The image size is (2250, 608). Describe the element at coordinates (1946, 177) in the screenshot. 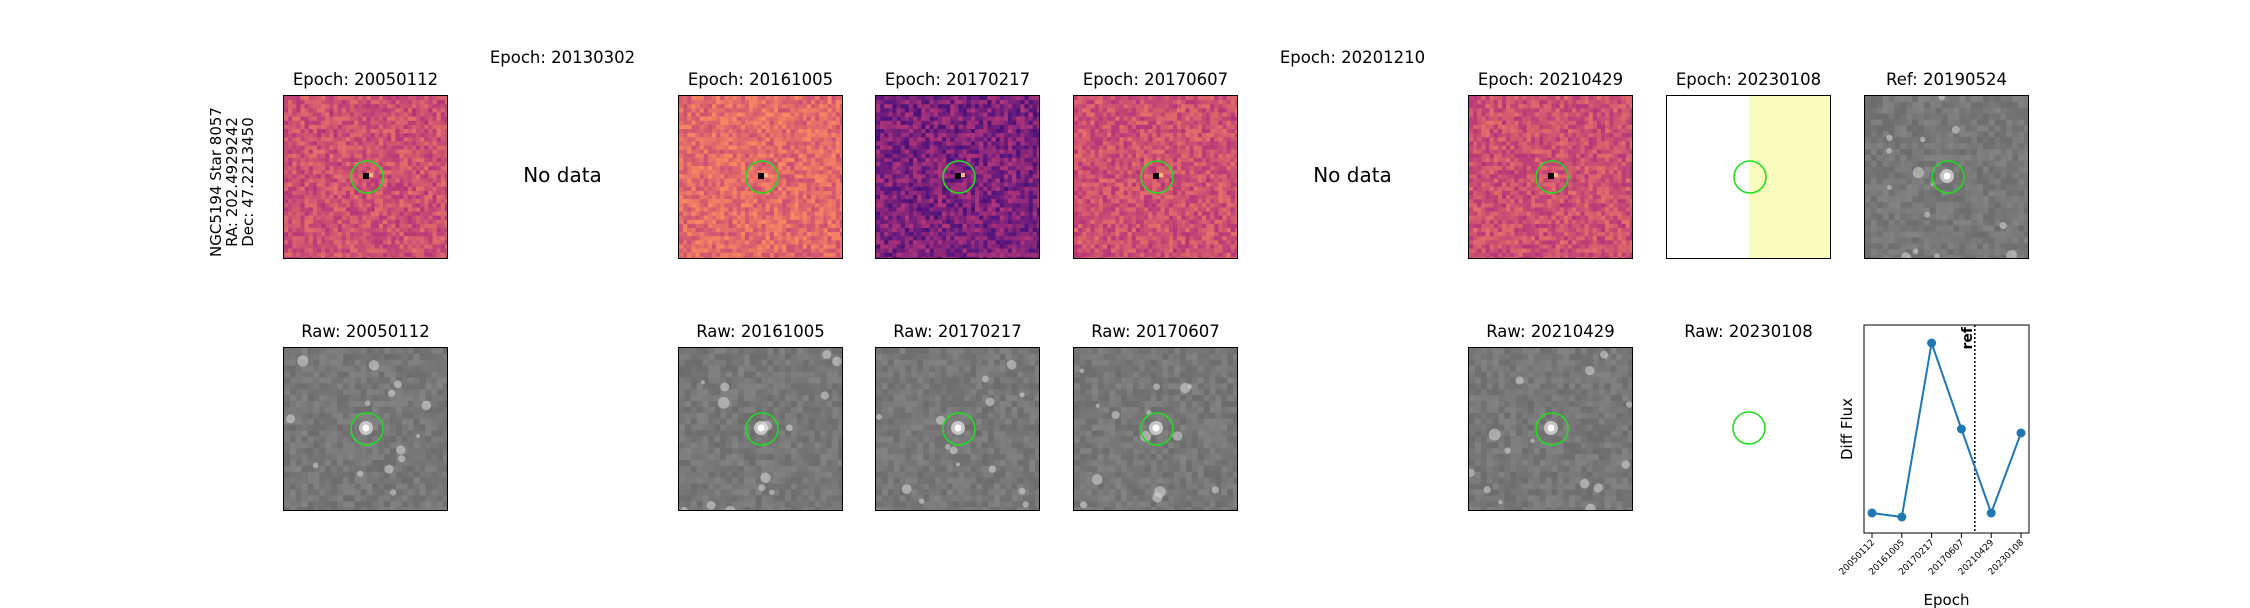

I see `reference-image` at that location.